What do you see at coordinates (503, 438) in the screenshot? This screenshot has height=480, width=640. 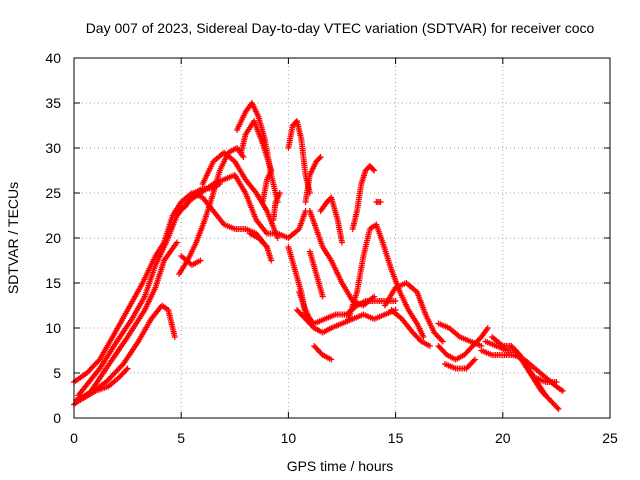 I see `x-tick-label: 20` at bounding box center [503, 438].